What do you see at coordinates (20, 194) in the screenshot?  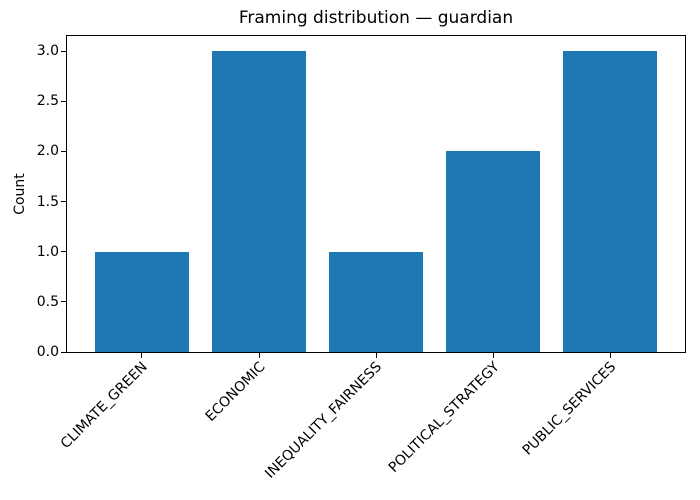 I see `y-axis-label: Count` at bounding box center [20, 194].